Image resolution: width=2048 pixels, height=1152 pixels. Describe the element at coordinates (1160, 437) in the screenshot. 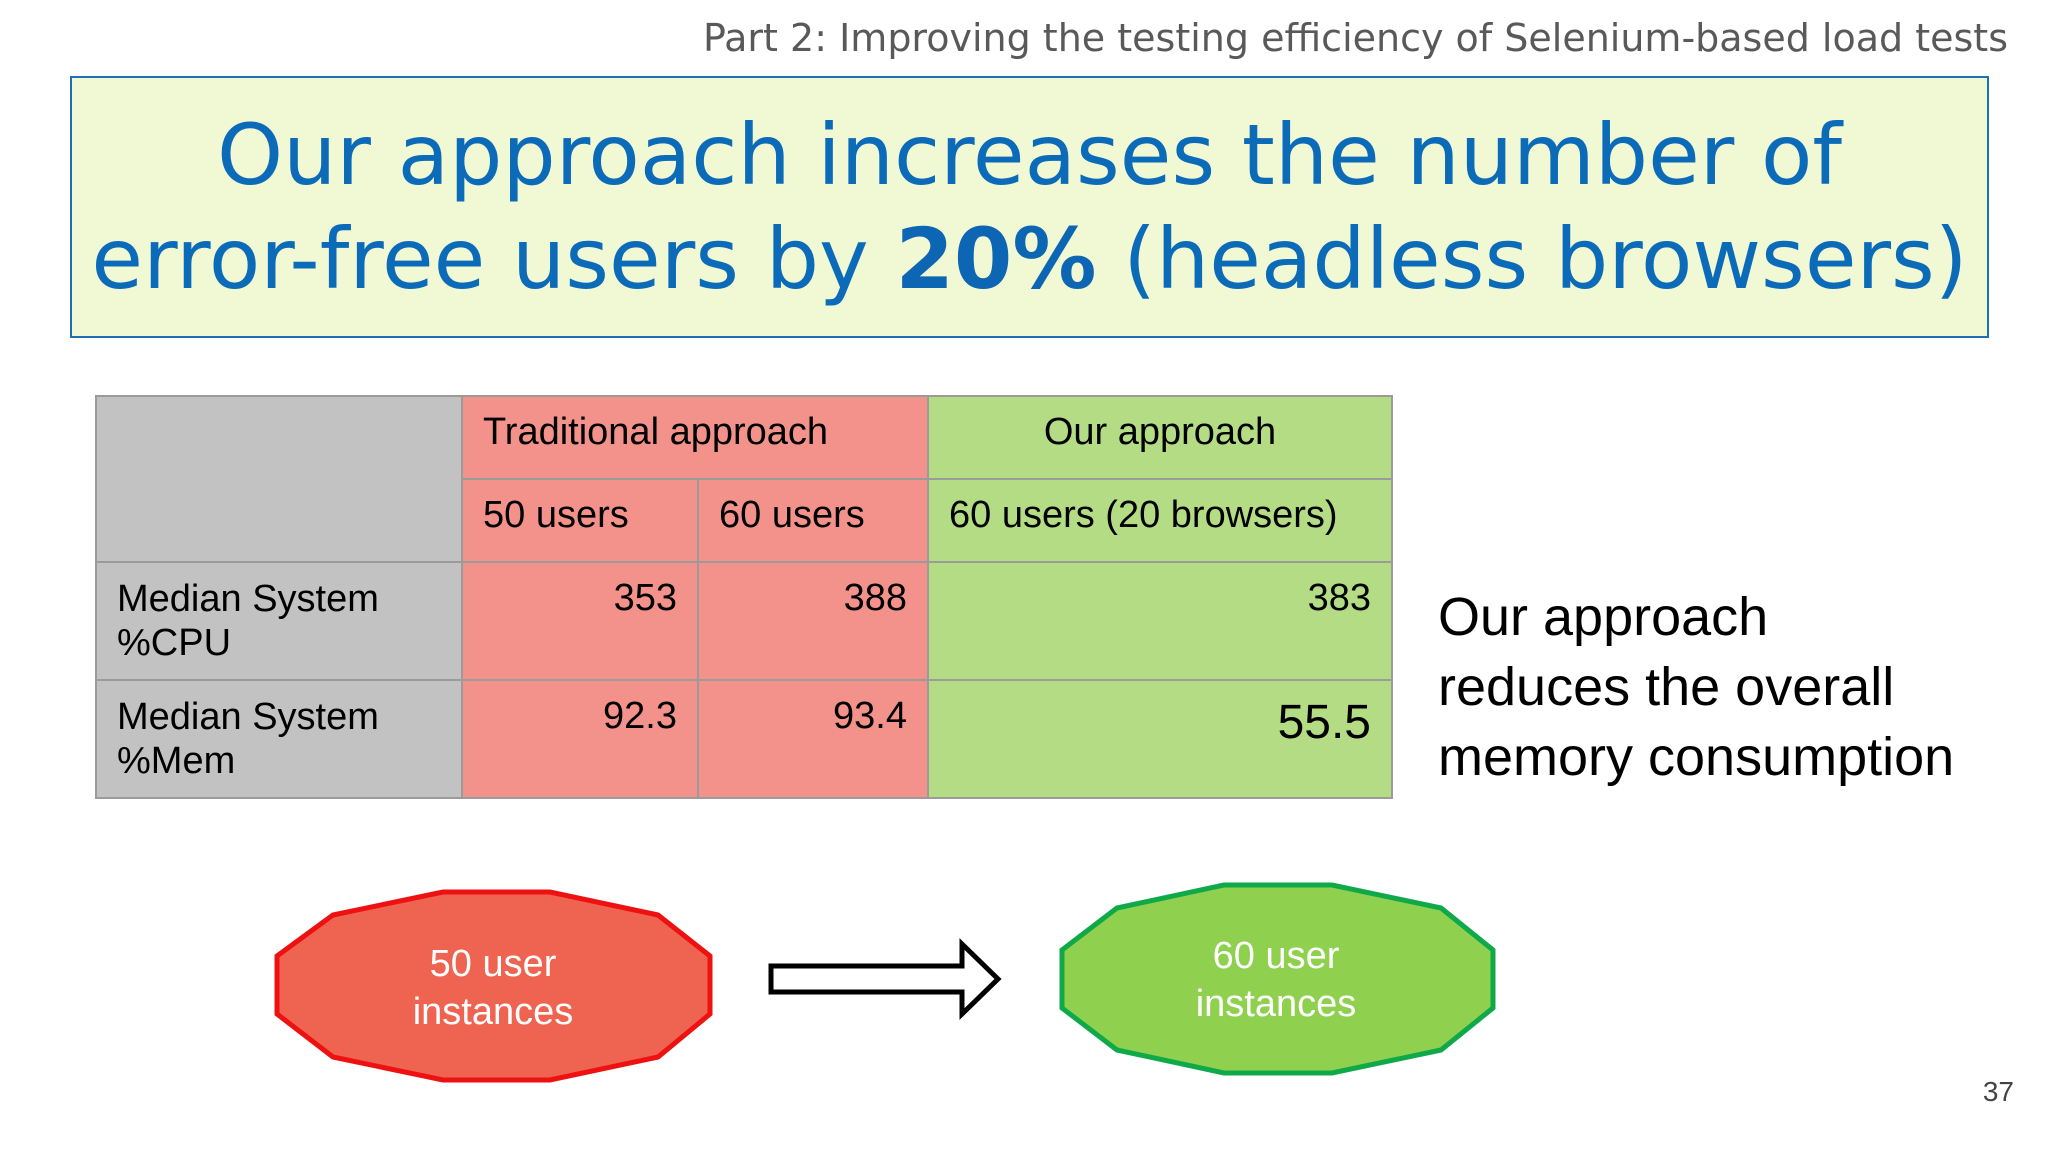

I see `our-approach-header: Our approach` at that location.